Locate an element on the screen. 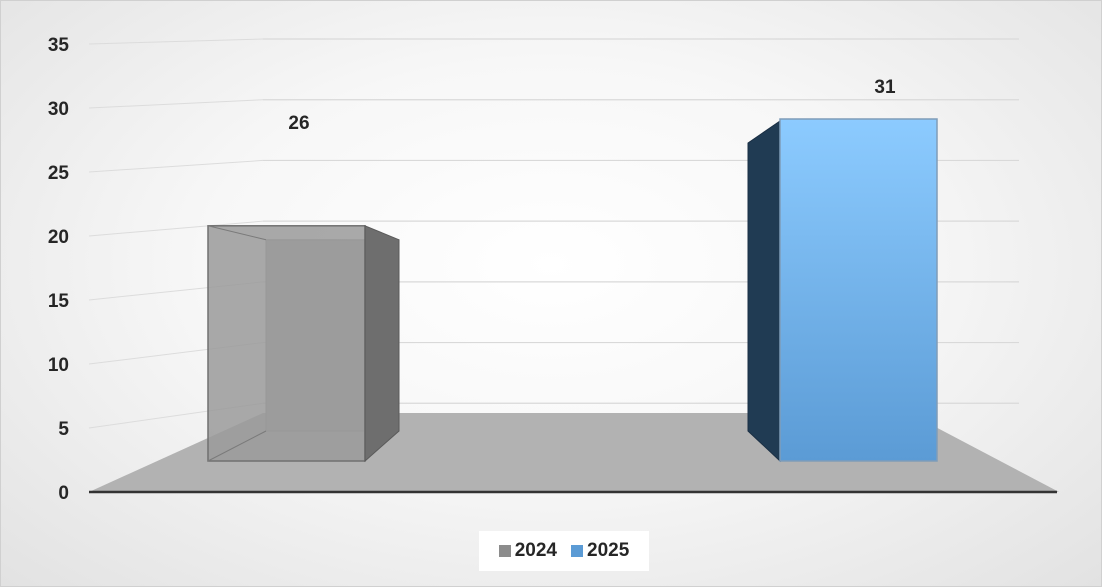 This screenshot has width=1102, height=587. y-tick-label-5: 5 is located at coordinates (63, 429).